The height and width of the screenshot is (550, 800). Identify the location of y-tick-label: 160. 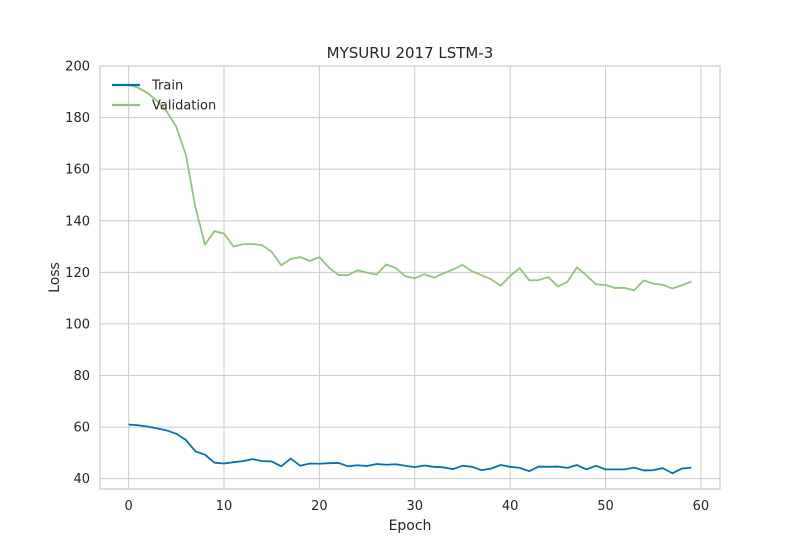
(77, 170).